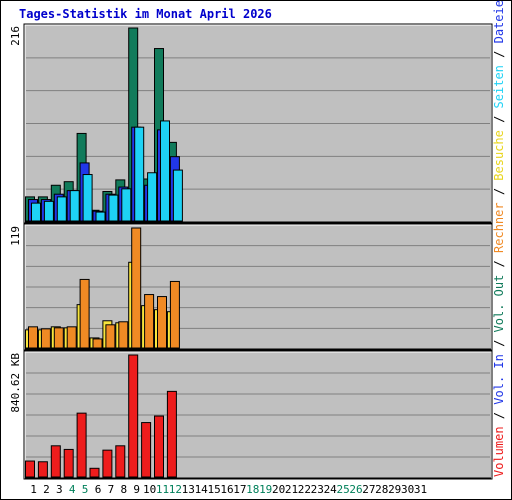 The image size is (512, 500). I want to click on x-tick-label: 21, so click(291, 489).